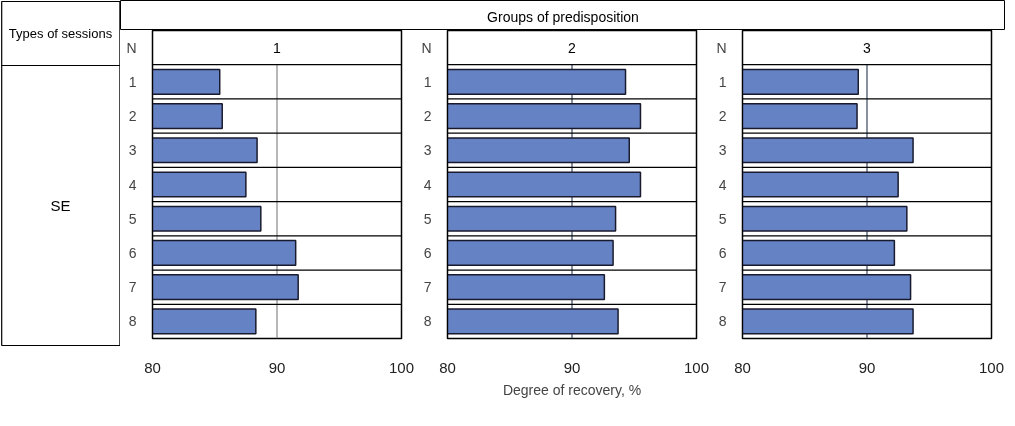 Image resolution: width=1015 pixels, height=426 pixels. I want to click on text: 3, so click(867, 47).